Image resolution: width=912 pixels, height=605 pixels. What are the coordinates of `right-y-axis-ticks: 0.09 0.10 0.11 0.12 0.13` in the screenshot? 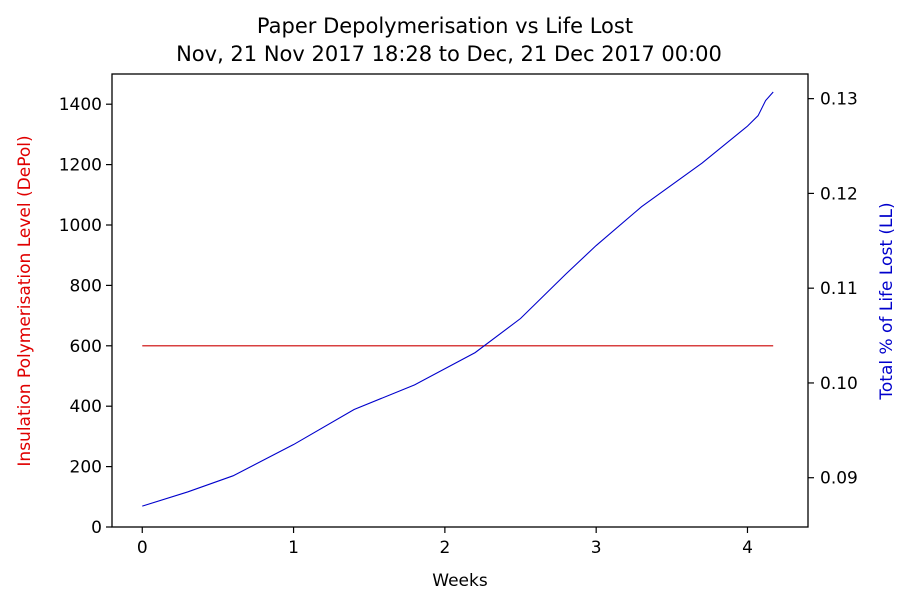 It's located at (833, 289).